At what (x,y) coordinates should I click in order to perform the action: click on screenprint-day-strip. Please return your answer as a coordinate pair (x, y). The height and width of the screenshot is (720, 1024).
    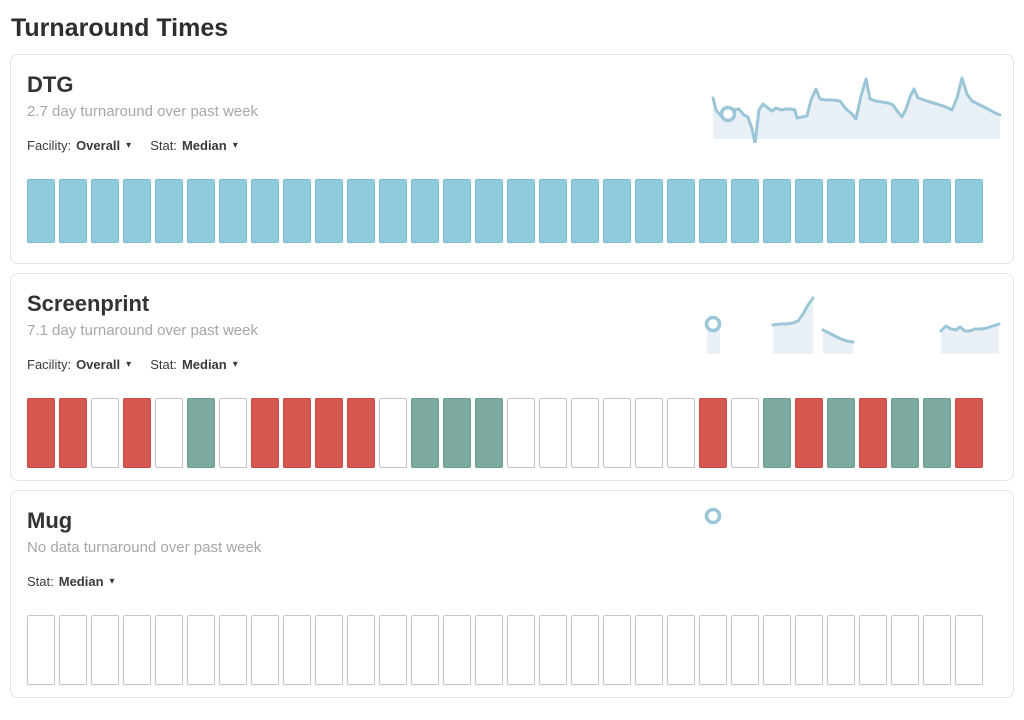
    Looking at the image, I should click on (512, 433).